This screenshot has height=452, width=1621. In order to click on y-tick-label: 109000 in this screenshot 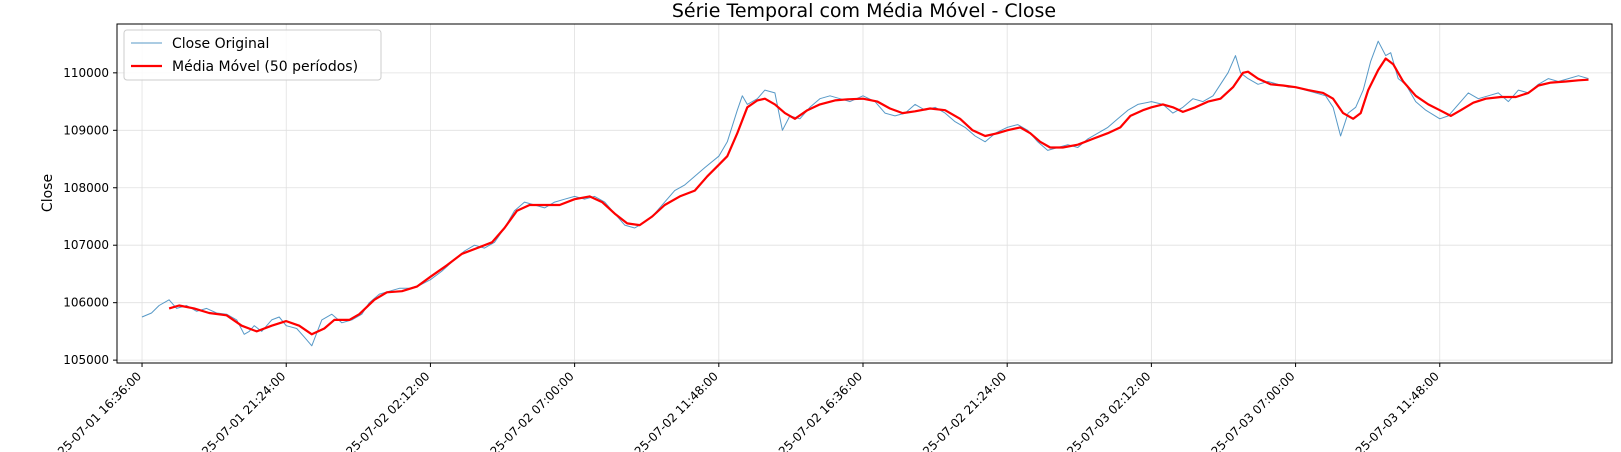, I will do `click(86, 130)`.